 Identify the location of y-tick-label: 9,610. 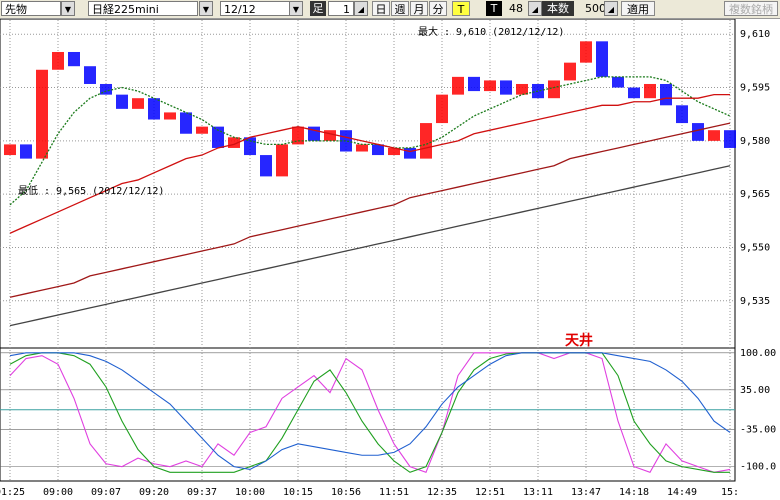
(755, 34).